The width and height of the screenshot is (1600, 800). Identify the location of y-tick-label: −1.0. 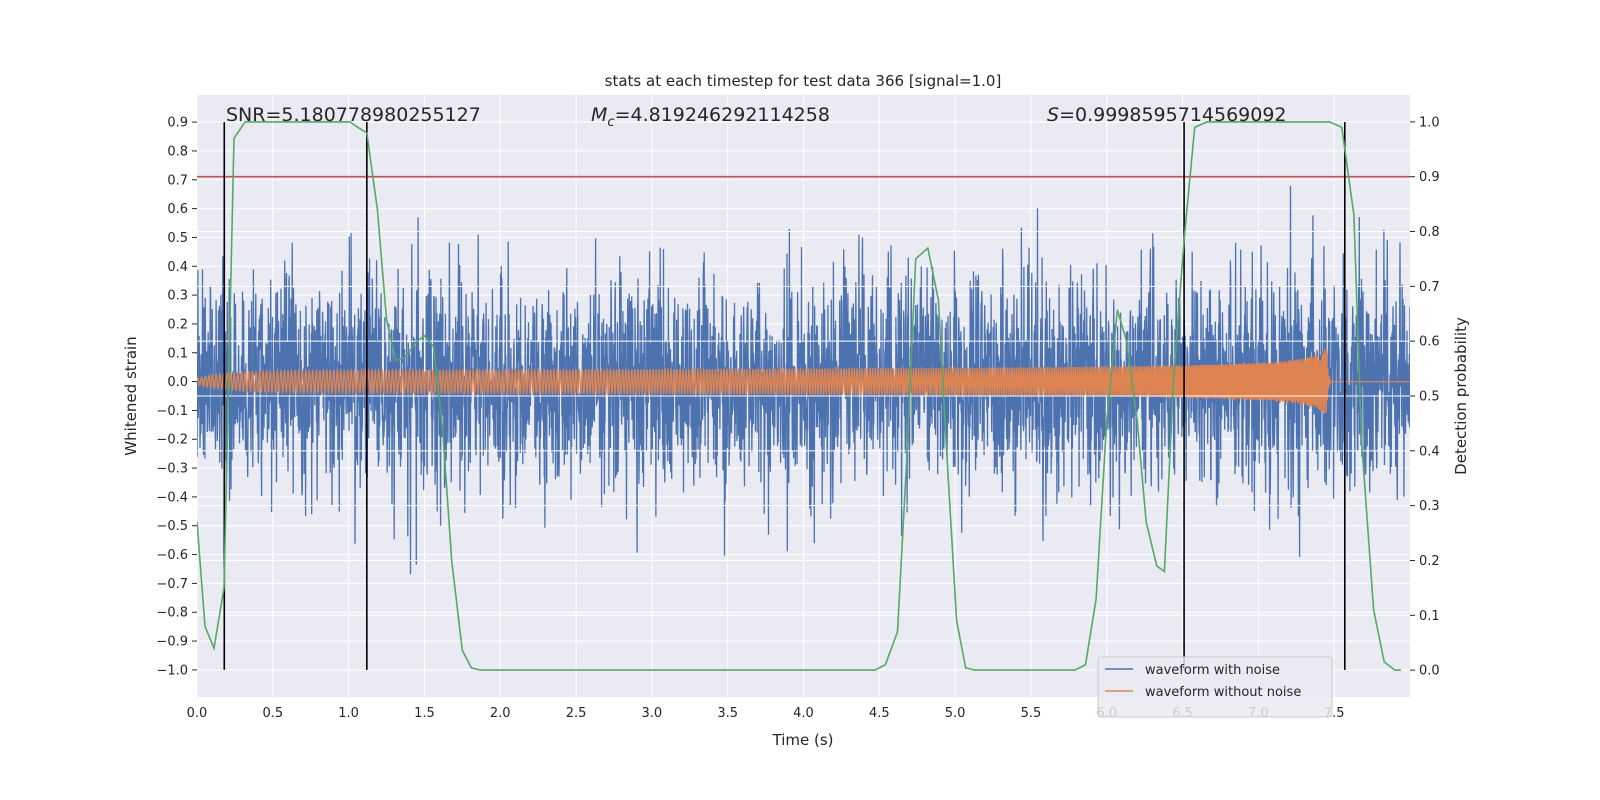
(172, 670).